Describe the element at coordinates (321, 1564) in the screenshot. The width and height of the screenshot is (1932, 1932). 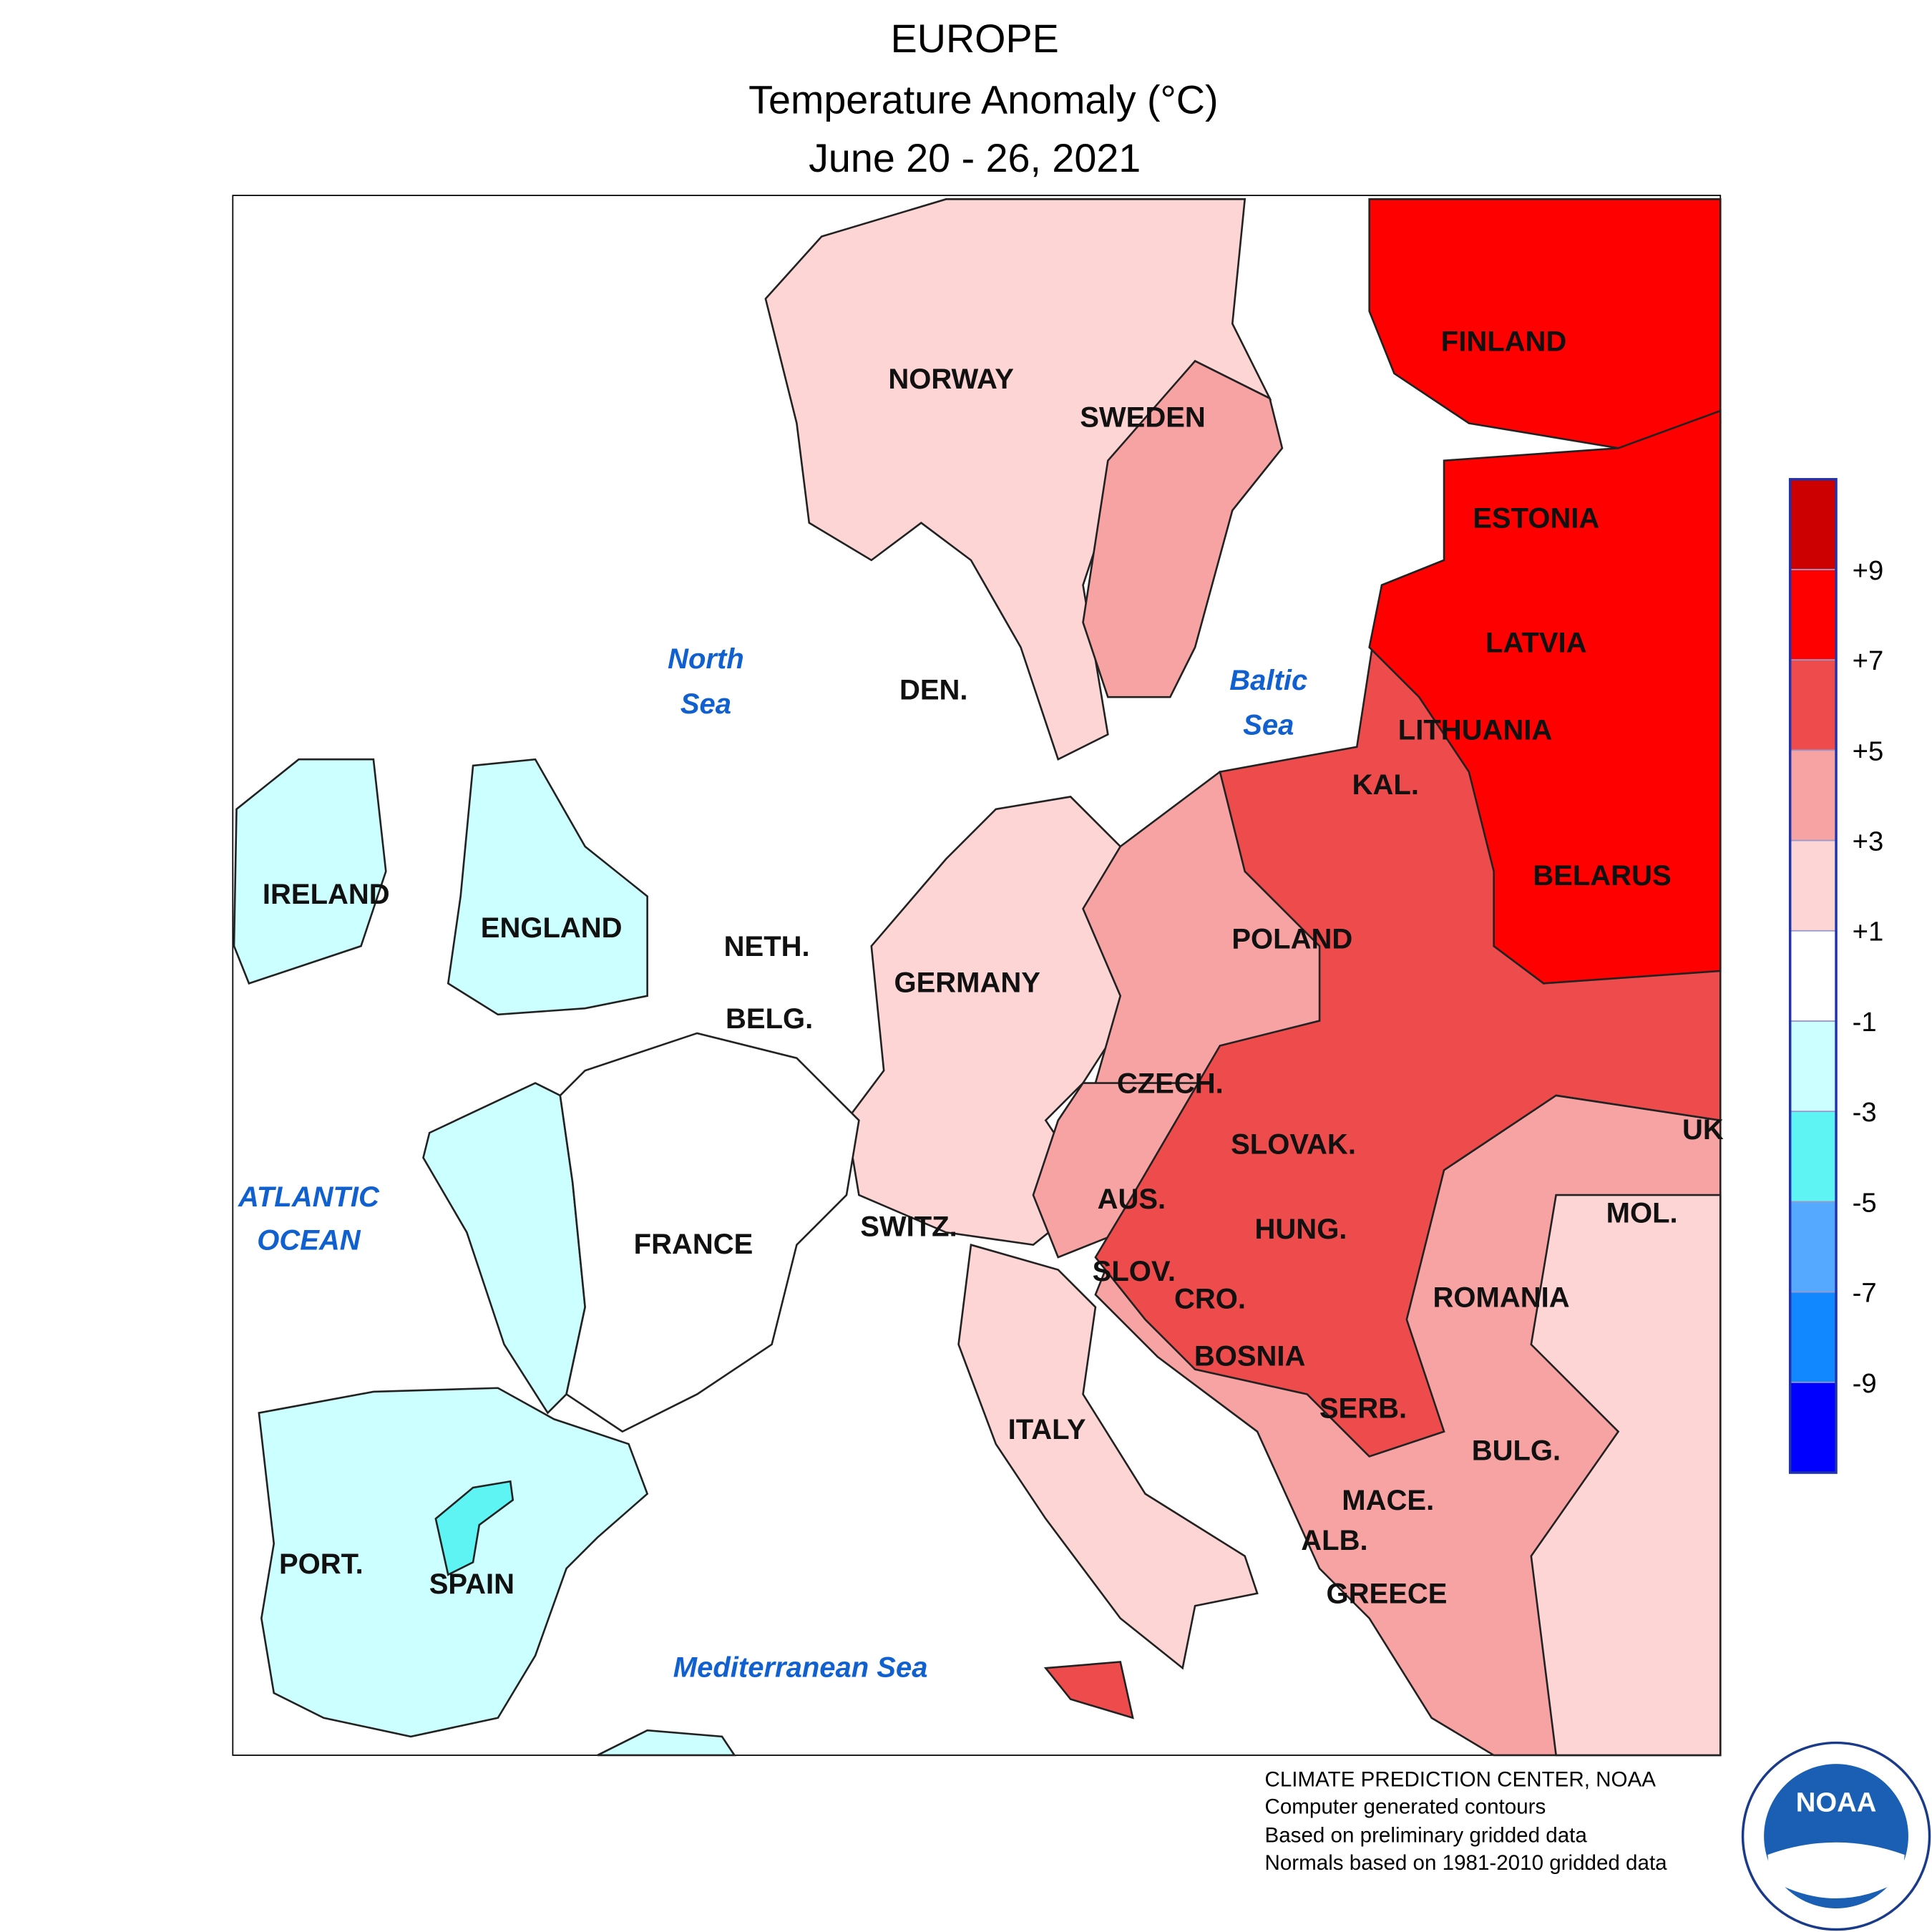
I see `country-label: PORT.` at that location.